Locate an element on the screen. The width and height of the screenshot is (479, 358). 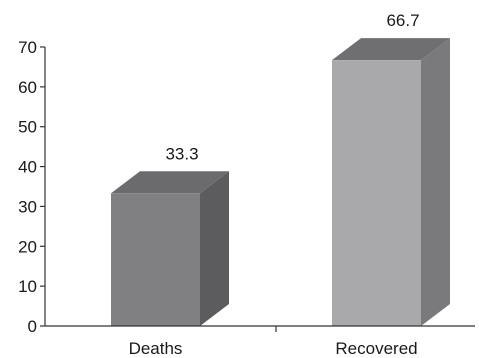
y-tick-label: 30 is located at coordinates (27, 206).